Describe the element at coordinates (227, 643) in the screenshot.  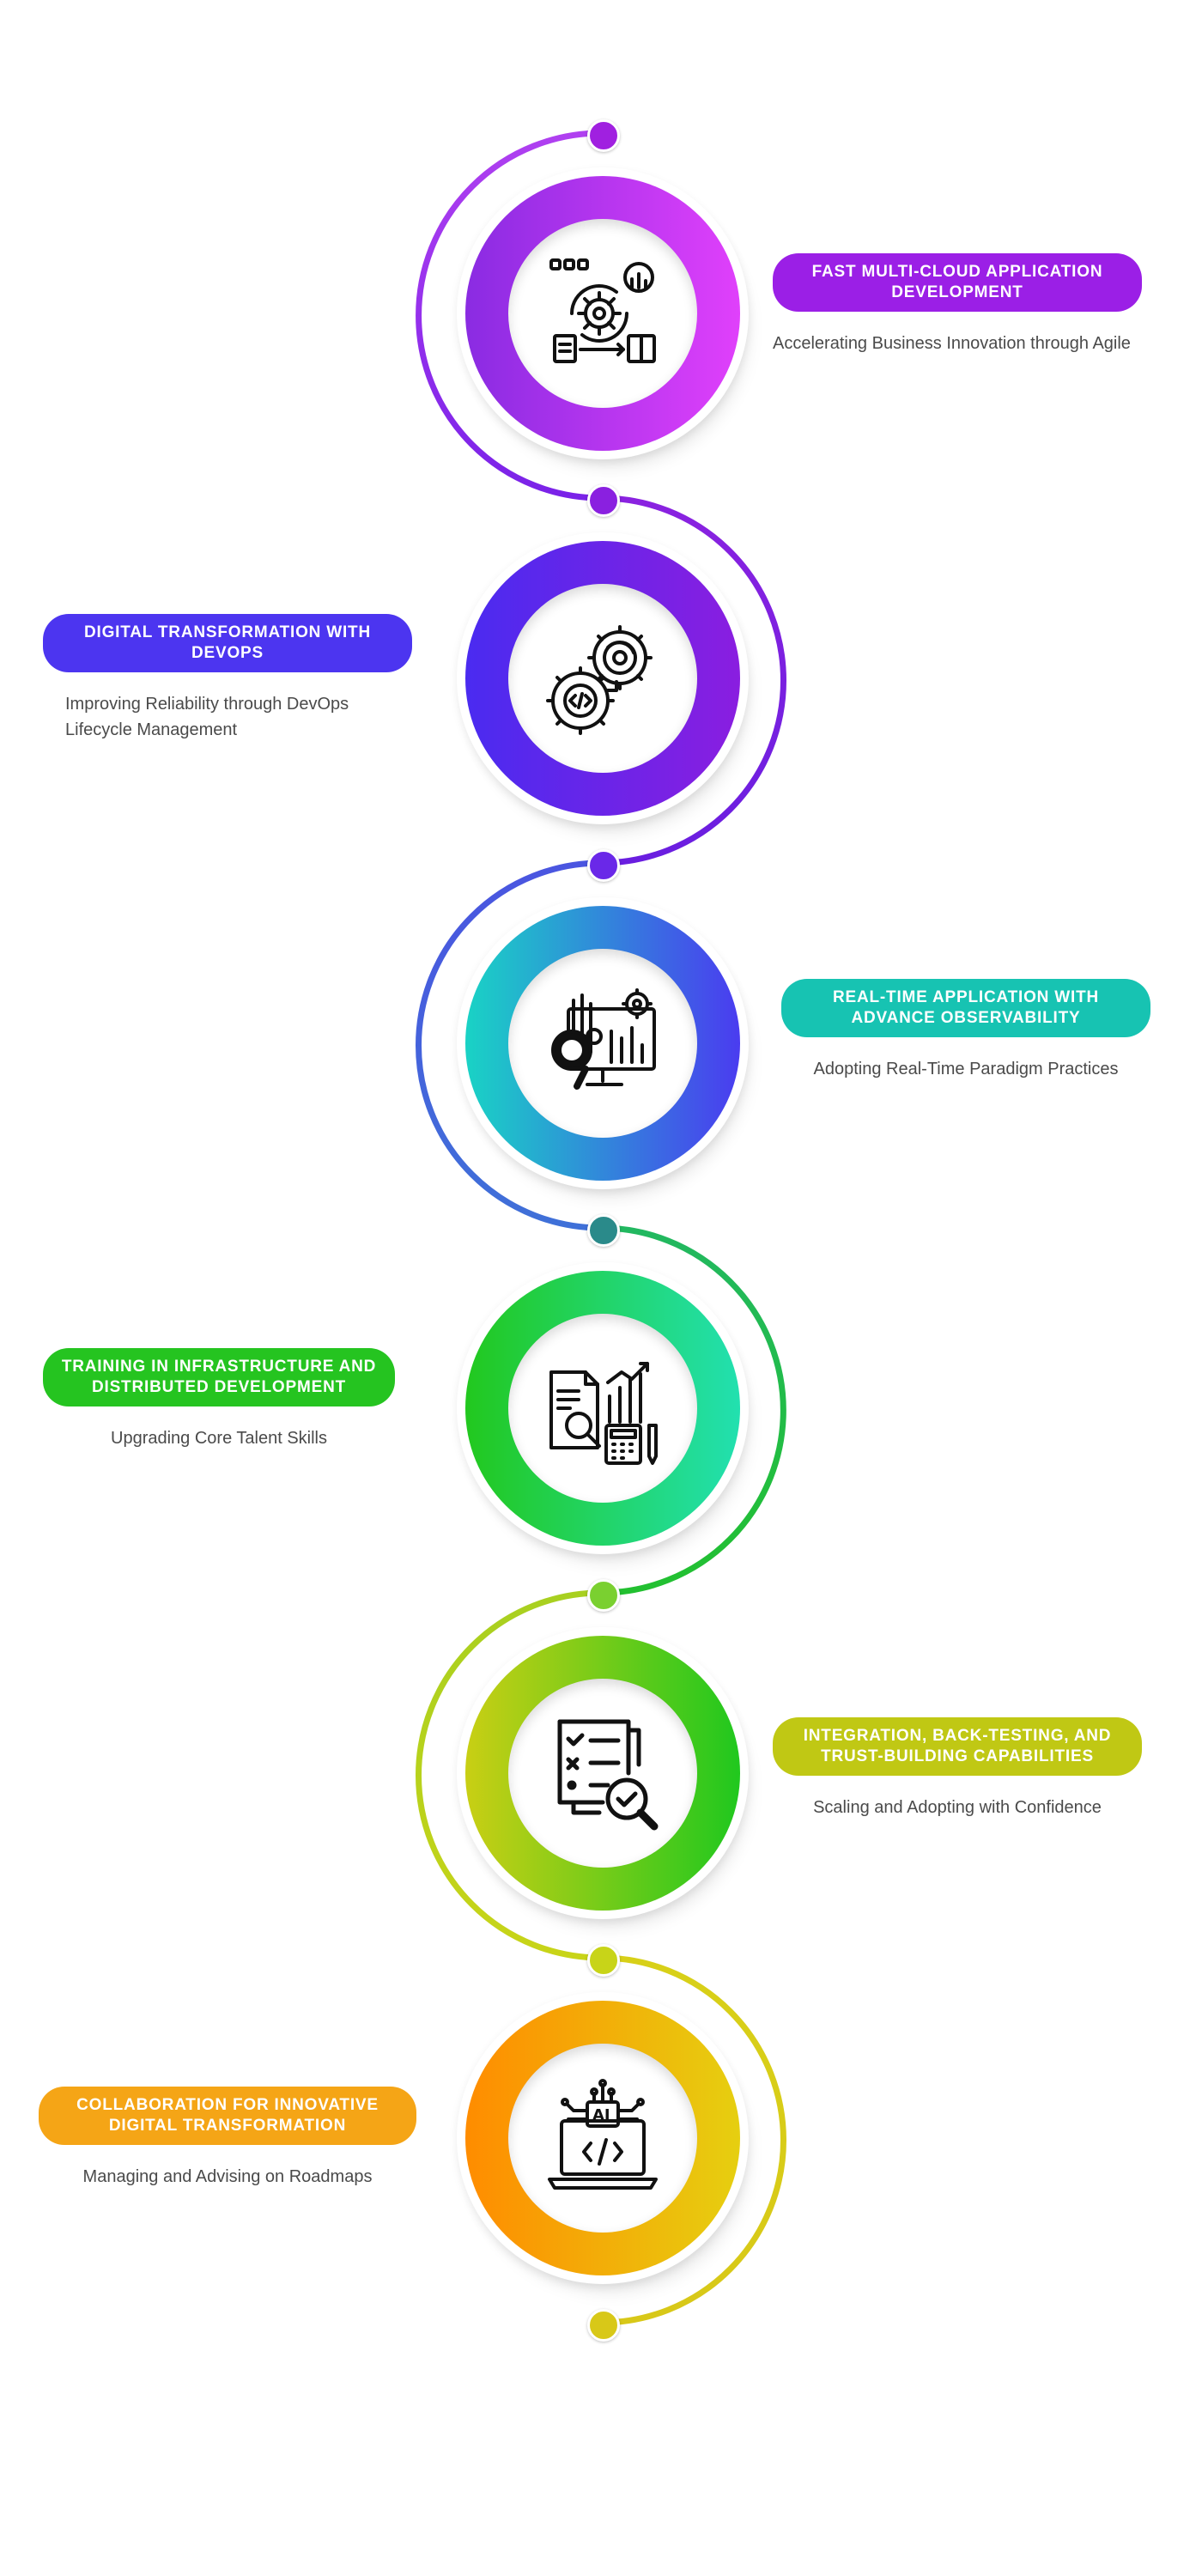
I see `step-title-pill: DIGITAL TRANSFORMATION WITH DEVOPS` at that location.